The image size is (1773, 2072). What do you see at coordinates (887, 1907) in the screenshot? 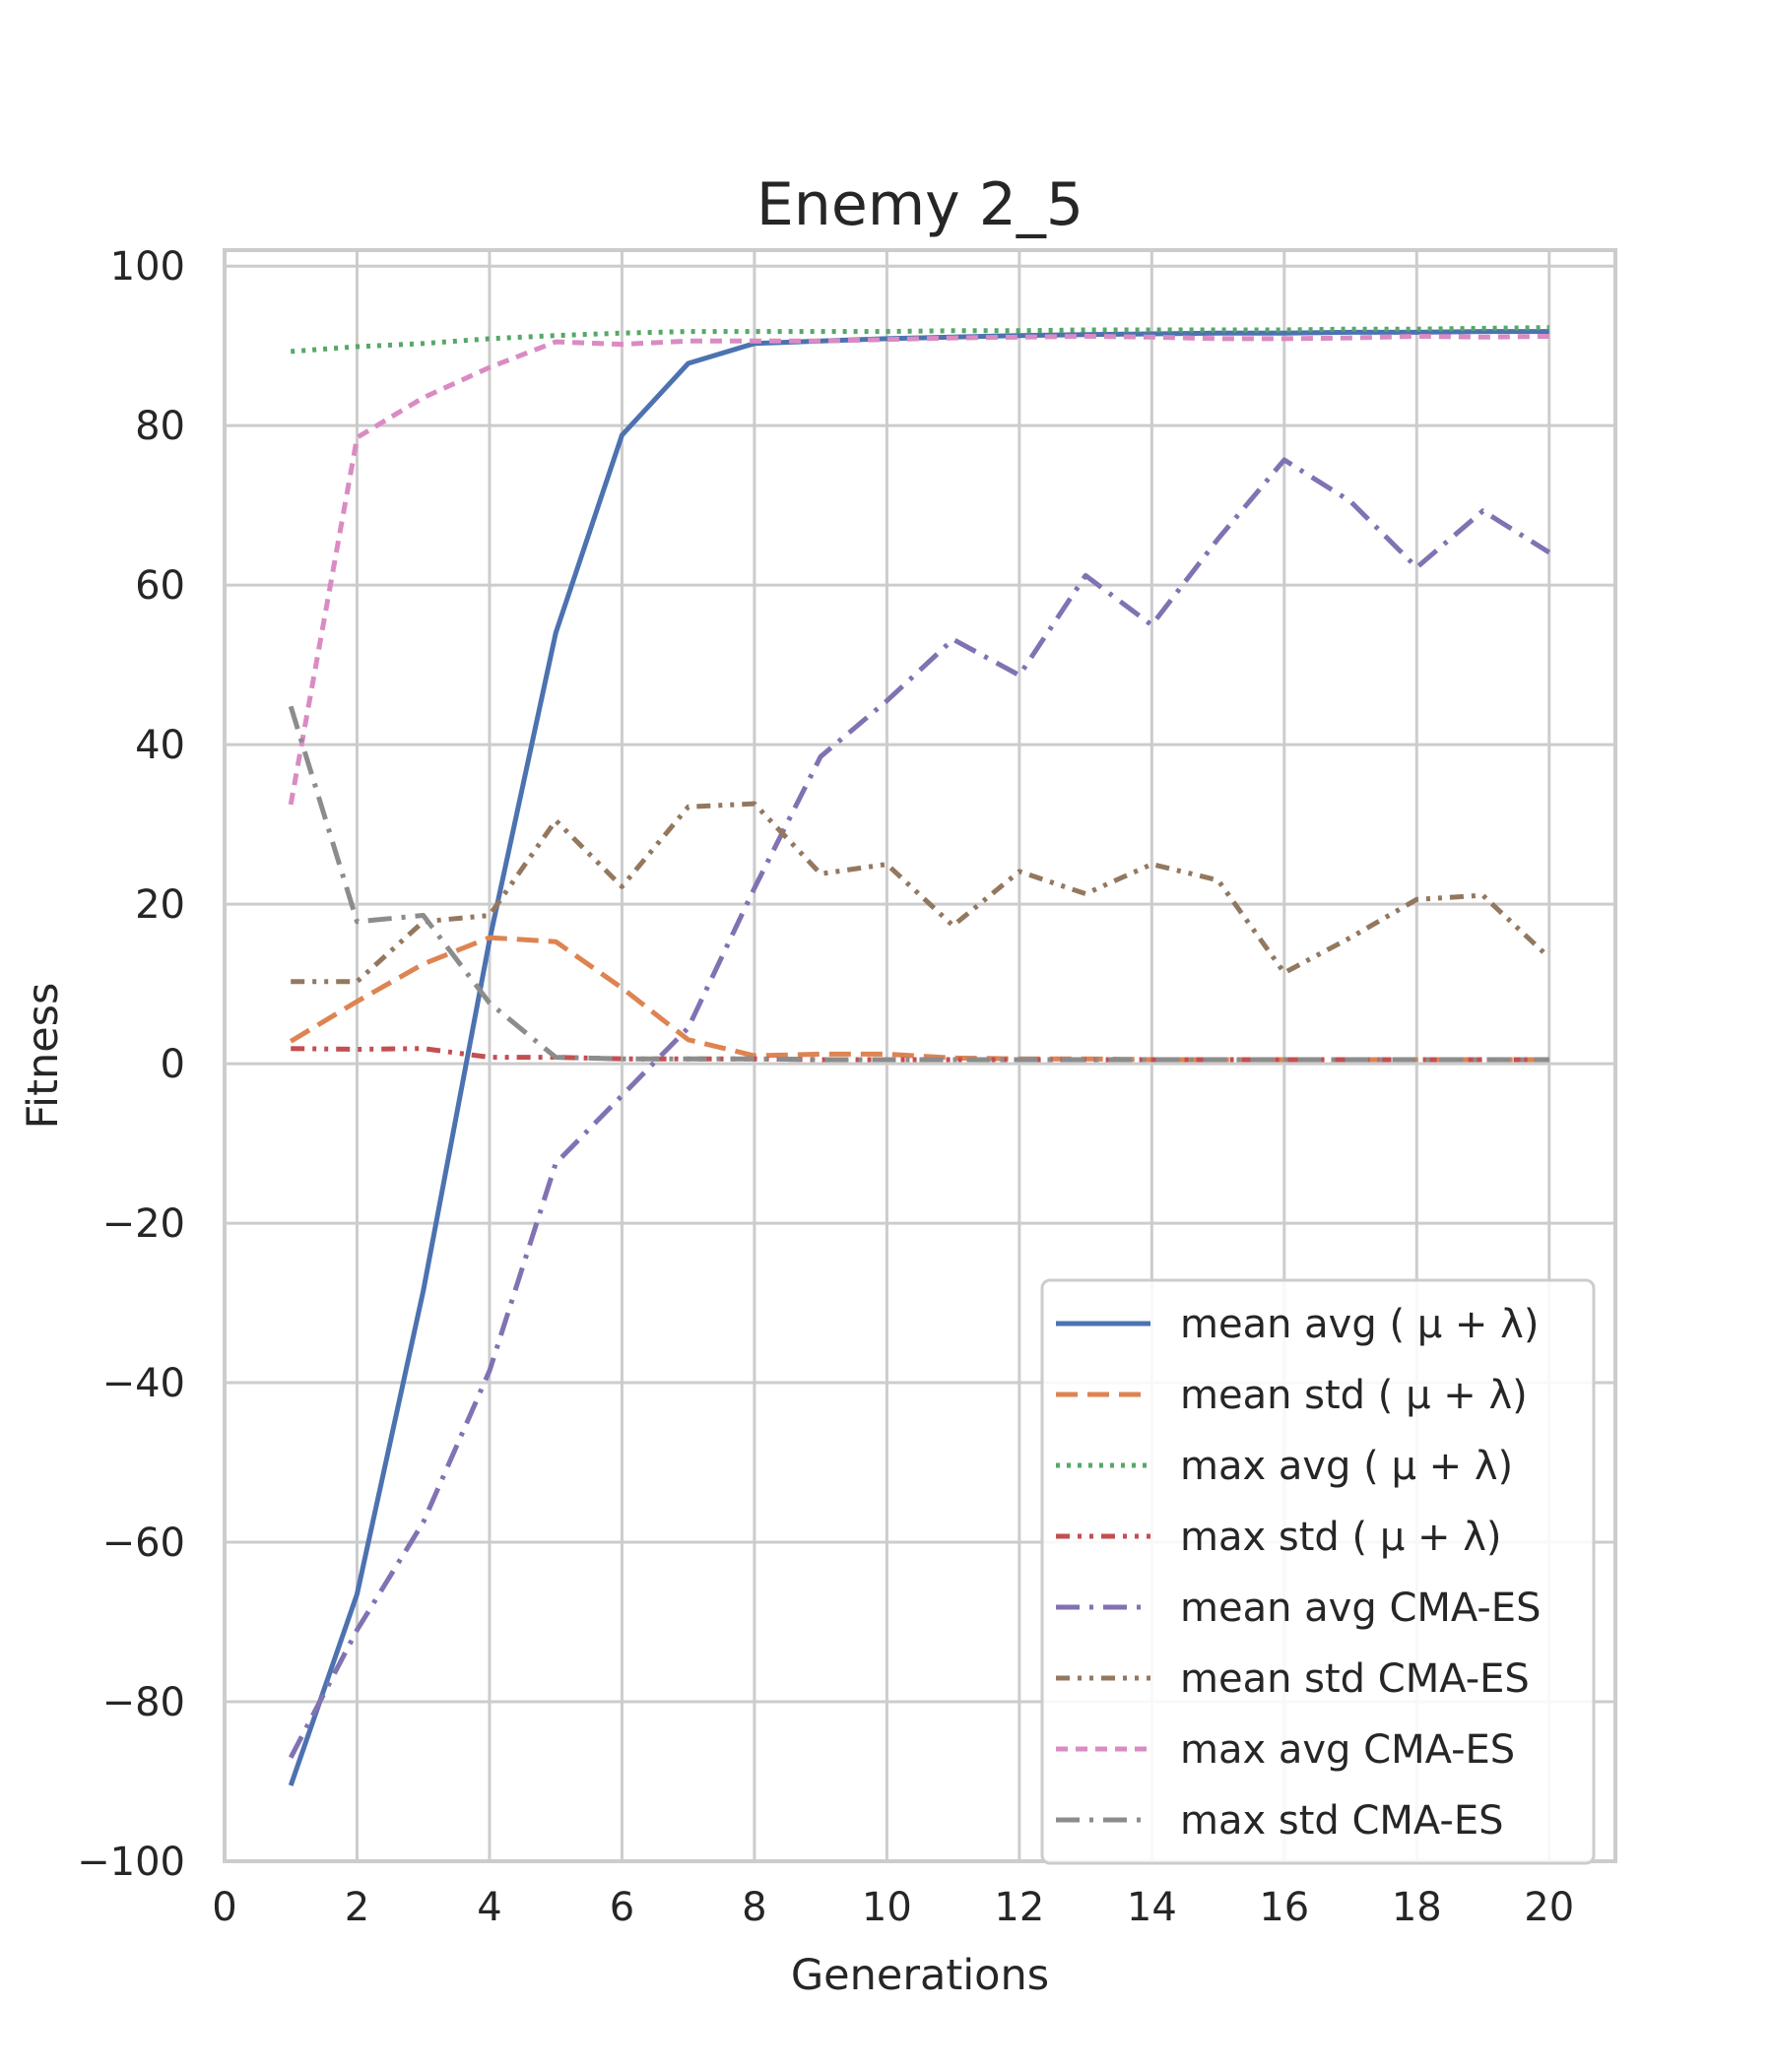
I see `x-tick-label: 10` at bounding box center [887, 1907].